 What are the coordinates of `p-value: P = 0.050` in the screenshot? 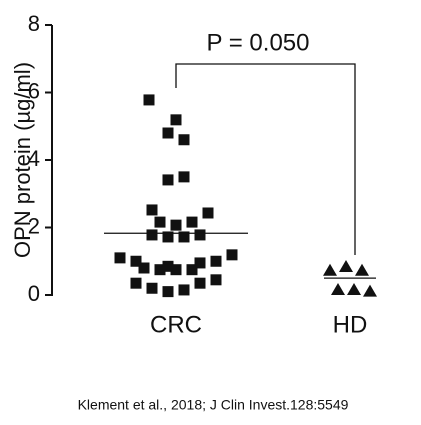 It's located at (258, 42).